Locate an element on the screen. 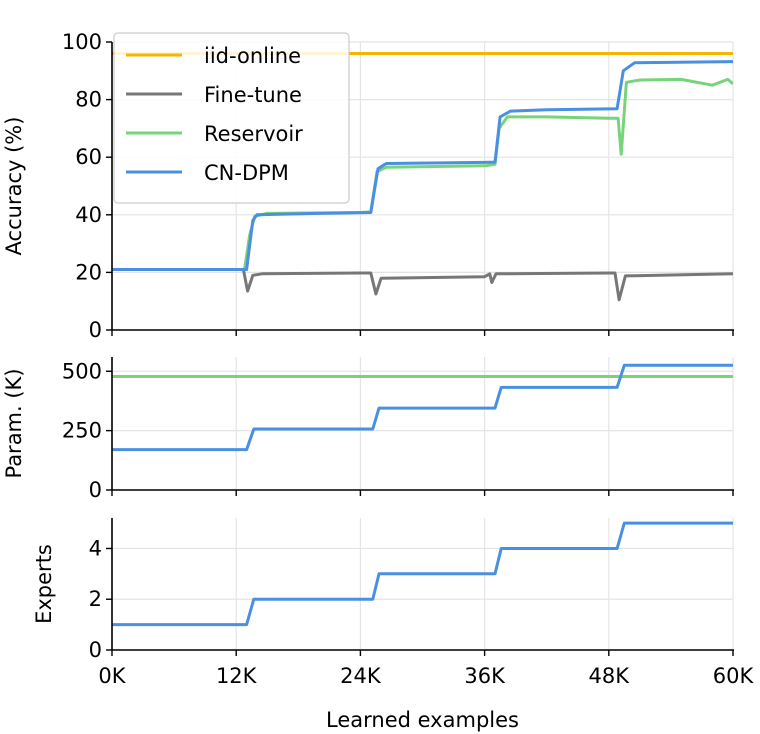 Image resolution: width=760 pixels, height=734 pixels. x-tick-label: 24K is located at coordinates (361, 676).